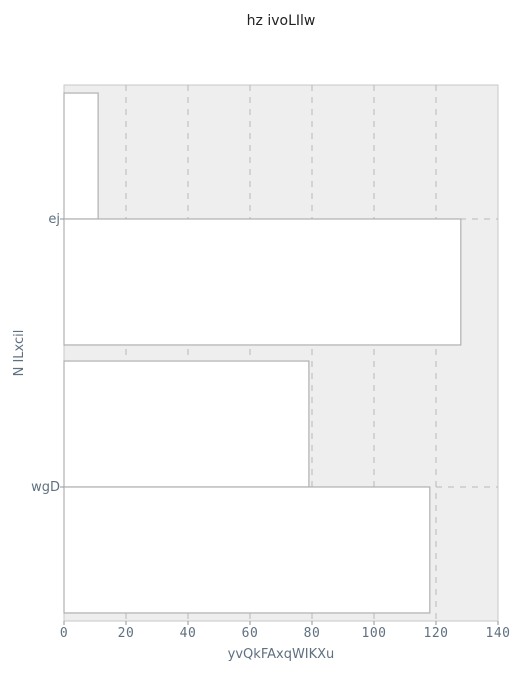 The height and width of the screenshot is (675, 525). I want to click on x-tick-label-0: 0, so click(64, 633).